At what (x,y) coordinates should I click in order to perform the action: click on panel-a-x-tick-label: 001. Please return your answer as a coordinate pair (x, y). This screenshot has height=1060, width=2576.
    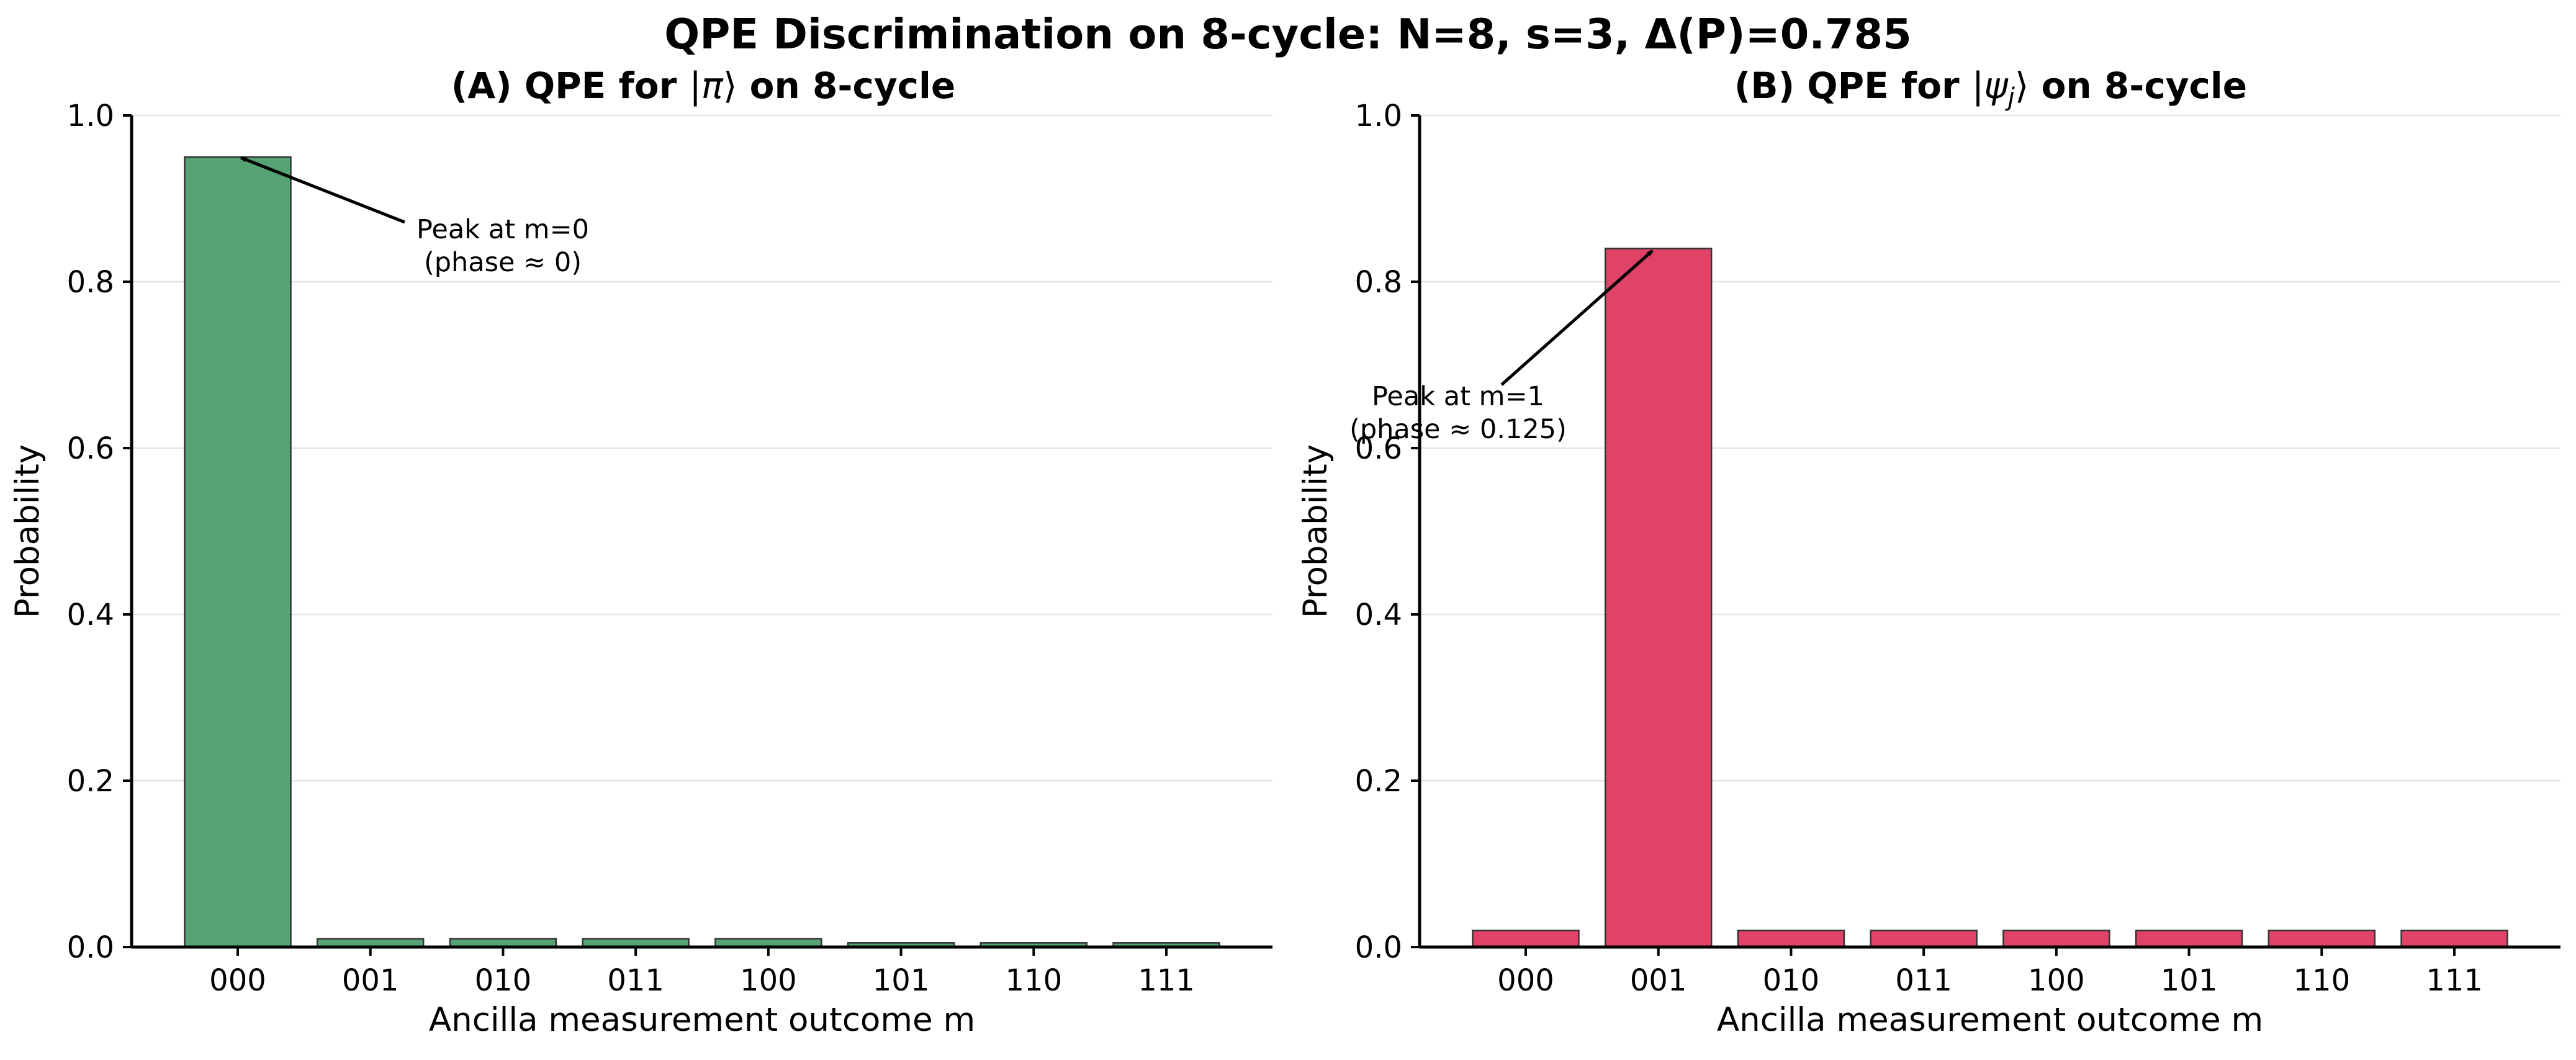
    Looking at the image, I should click on (370, 981).